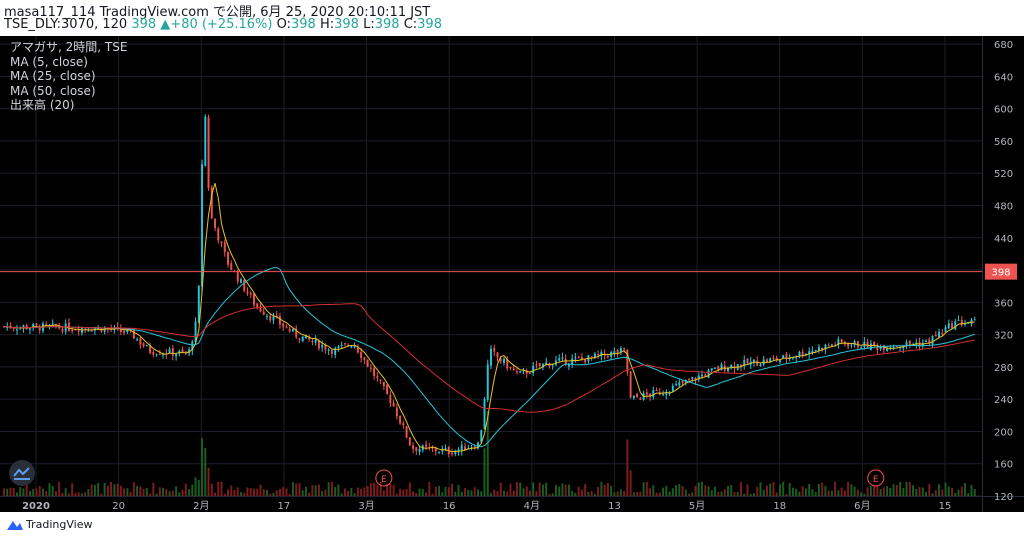 Image resolution: width=1024 pixels, height=538 pixels. What do you see at coordinates (49, 61) in the screenshot?
I see `legend-ma5: MA (5, close)` at bounding box center [49, 61].